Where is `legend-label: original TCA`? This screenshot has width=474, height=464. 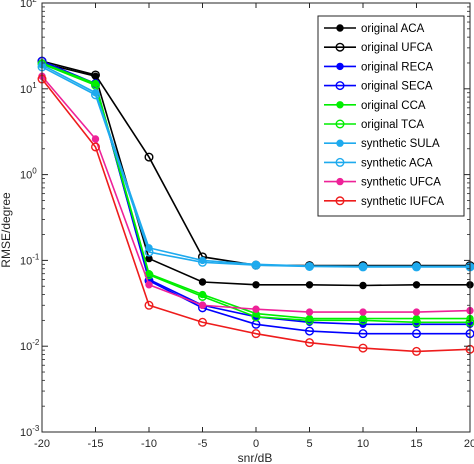
legend-label: original TCA is located at coordinates (392, 125).